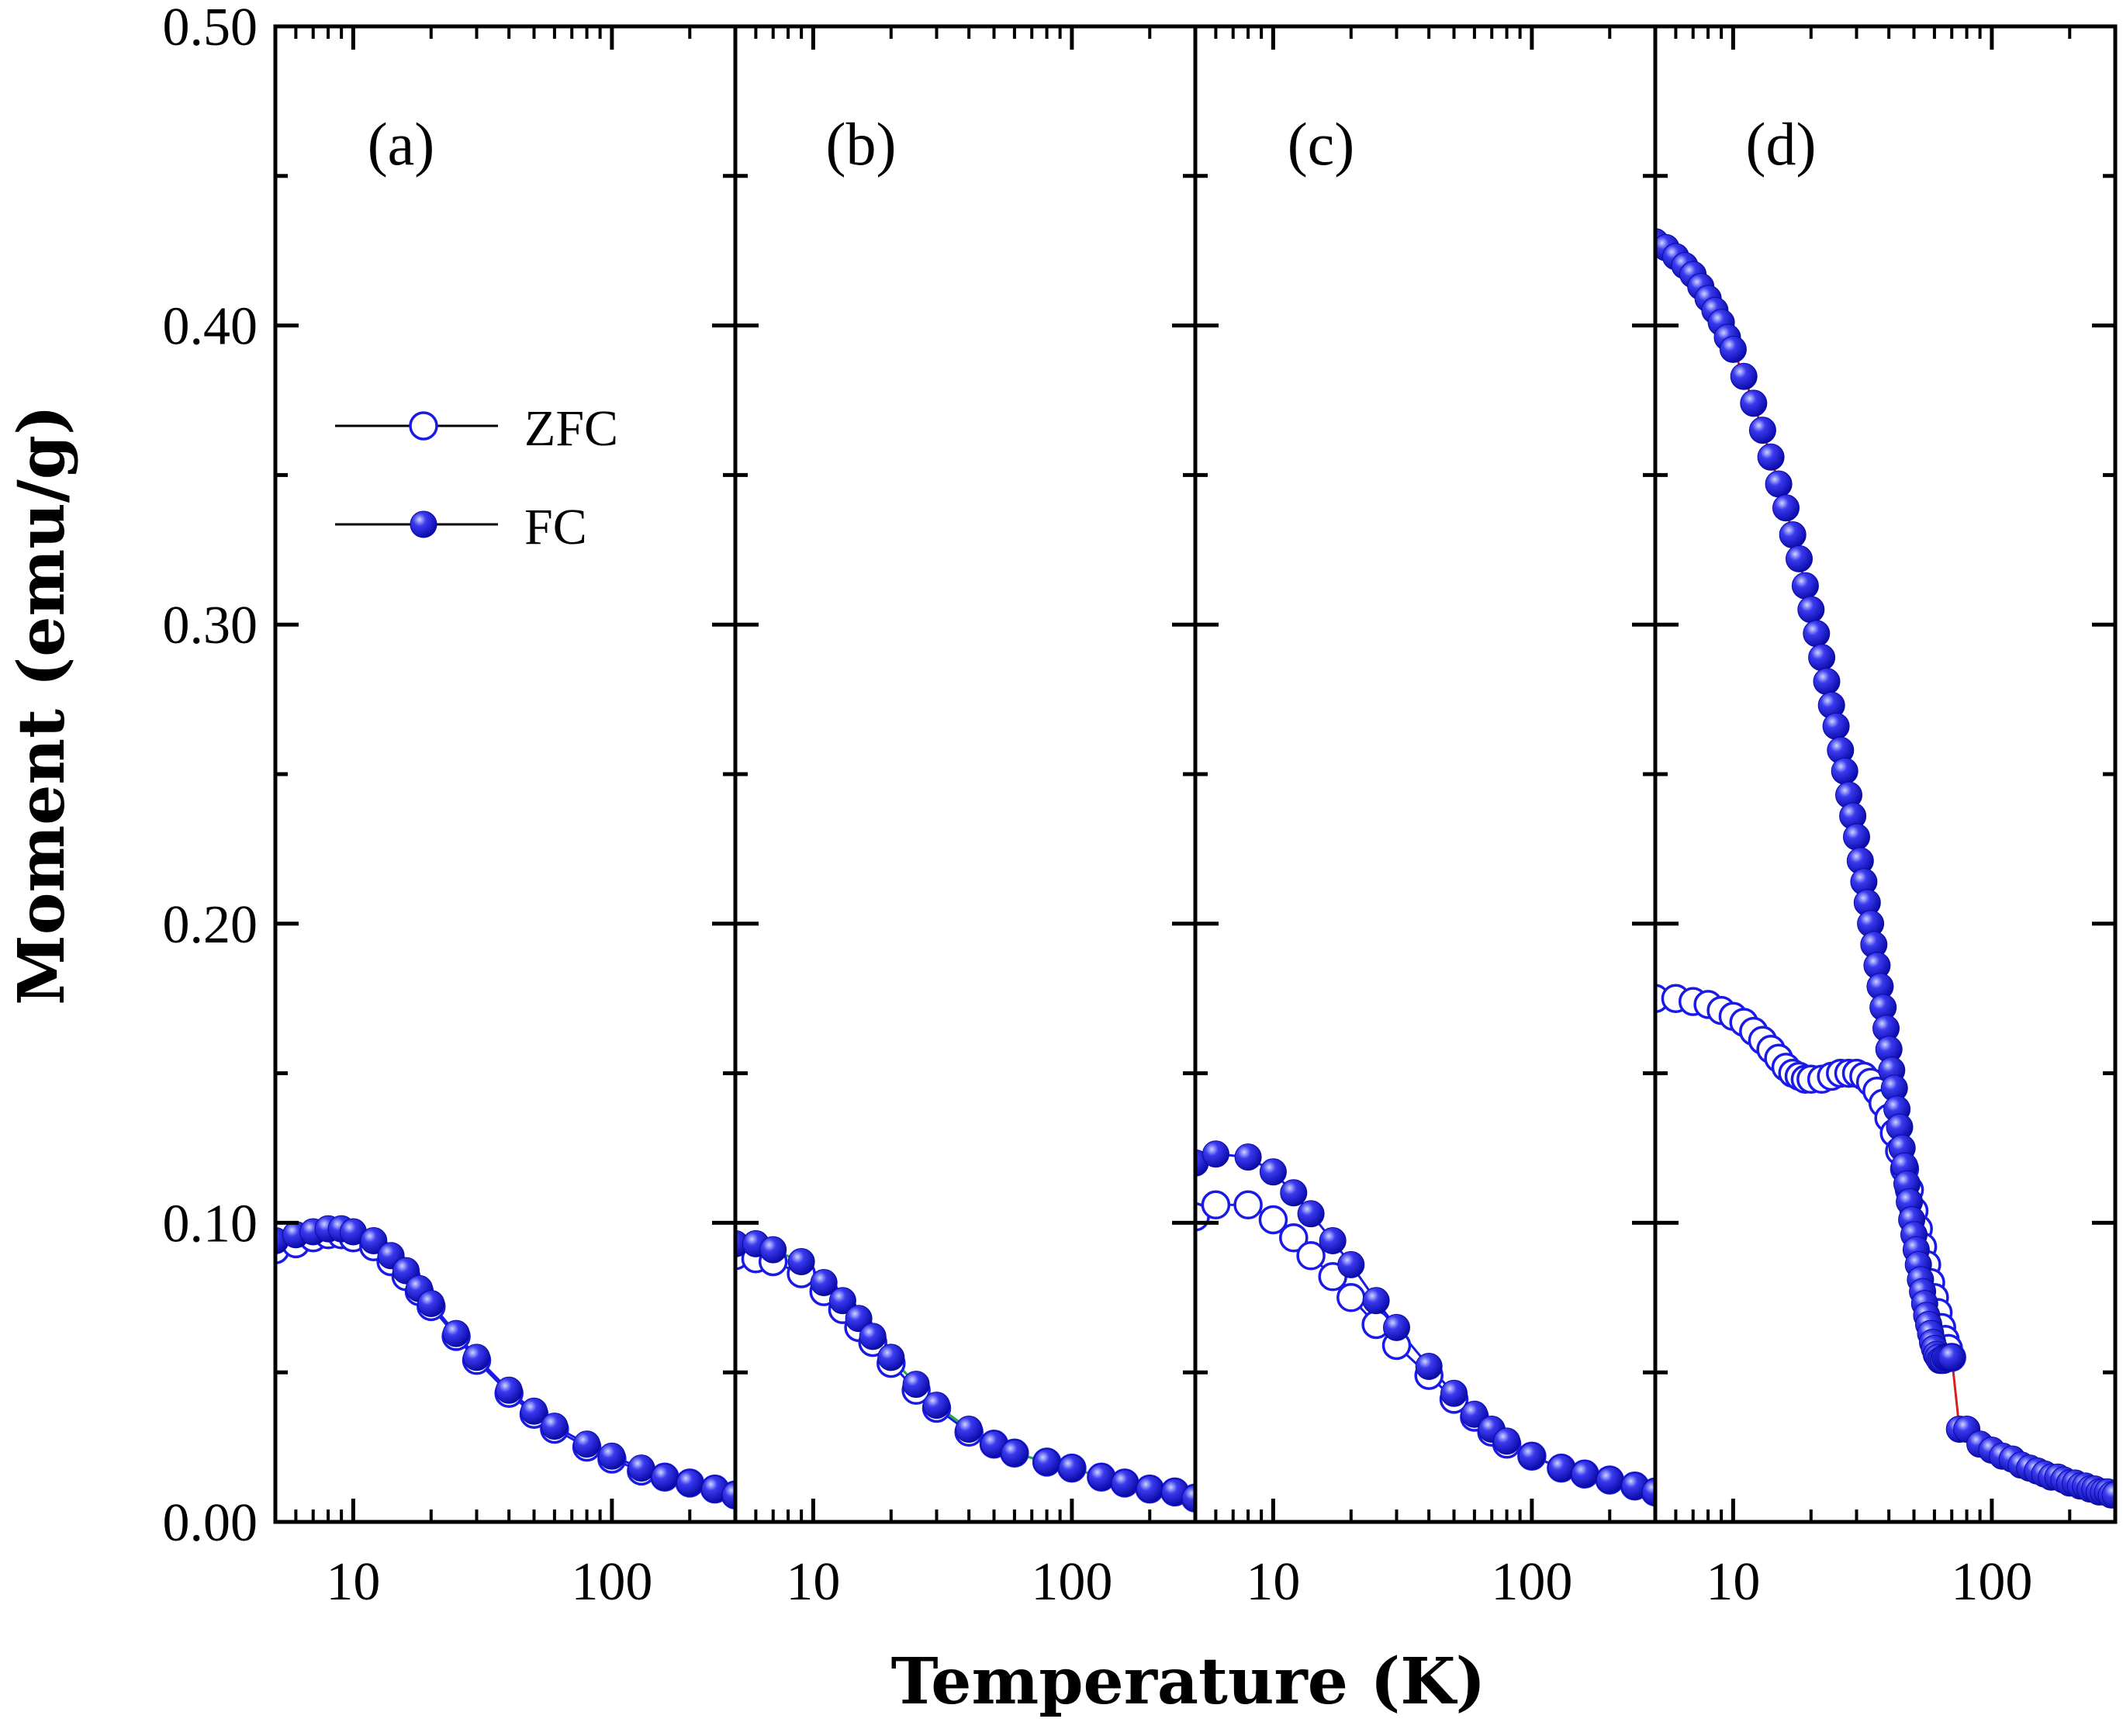 The width and height of the screenshot is (2123, 1736). Describe the element at coordinates (861, 144) in the screenshot. I see `panel-label: (b)` at that location.